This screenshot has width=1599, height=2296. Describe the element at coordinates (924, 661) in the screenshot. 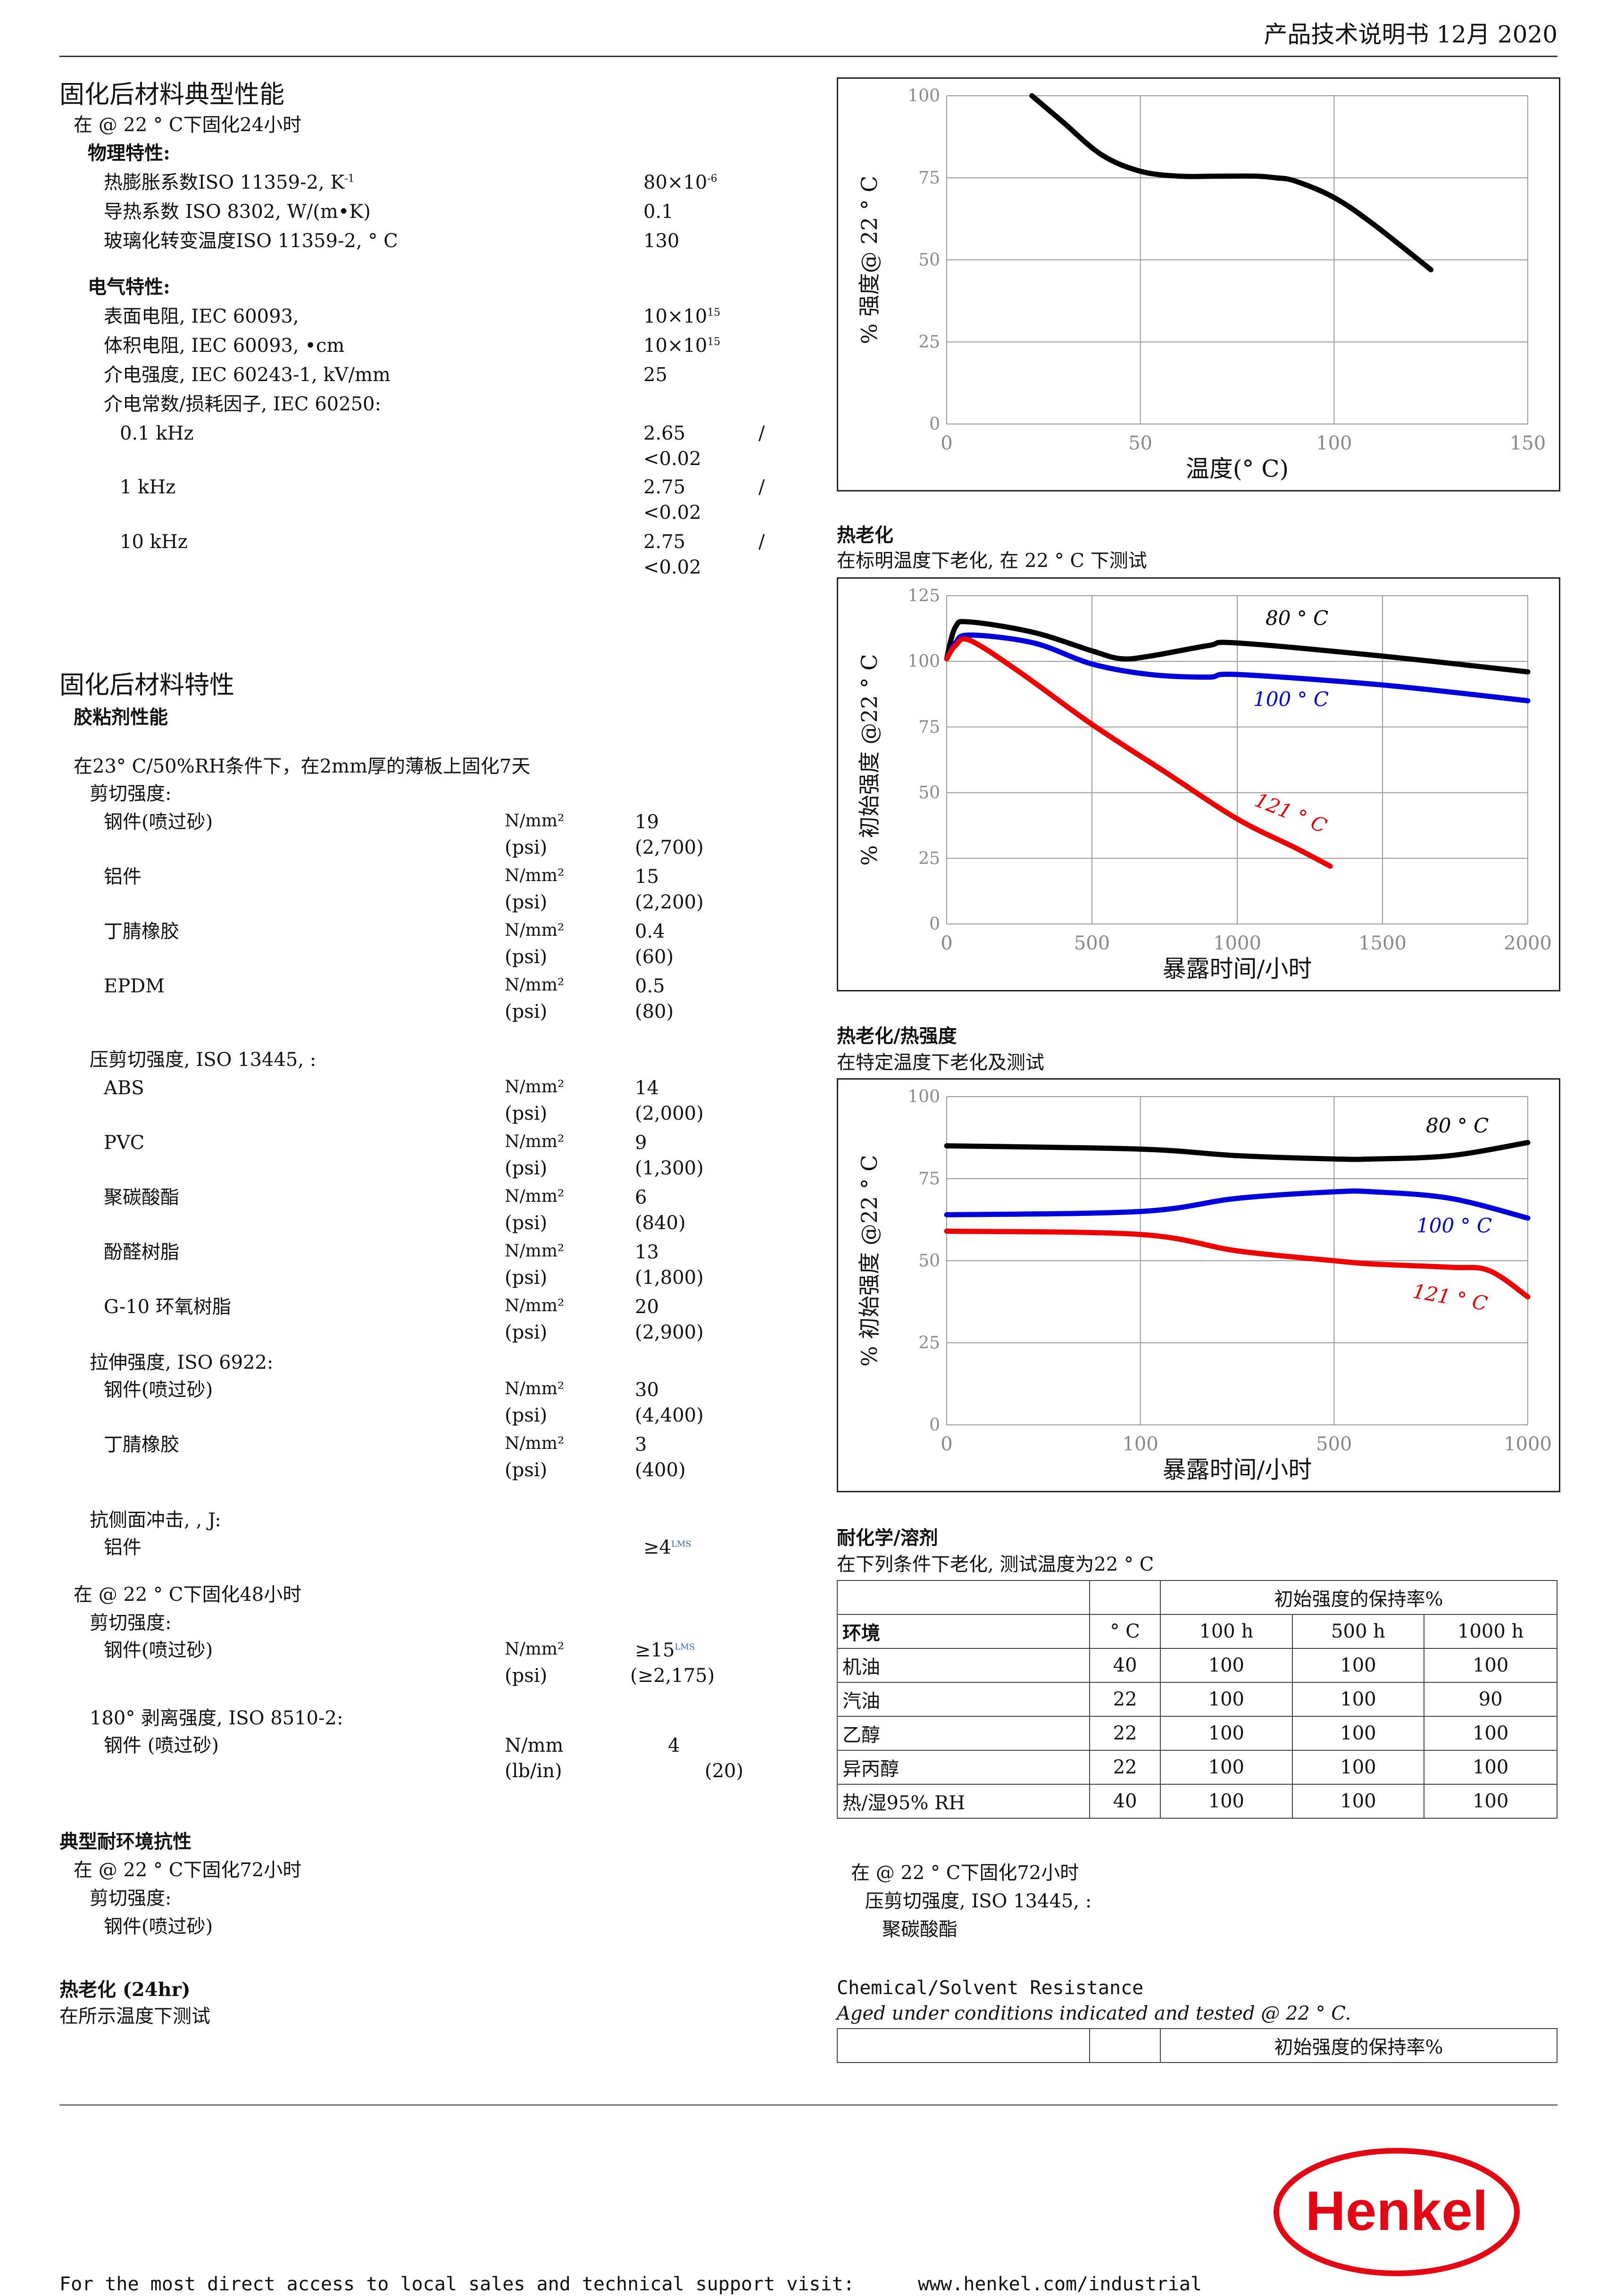

I see `y-tick-label: 100` at that location.